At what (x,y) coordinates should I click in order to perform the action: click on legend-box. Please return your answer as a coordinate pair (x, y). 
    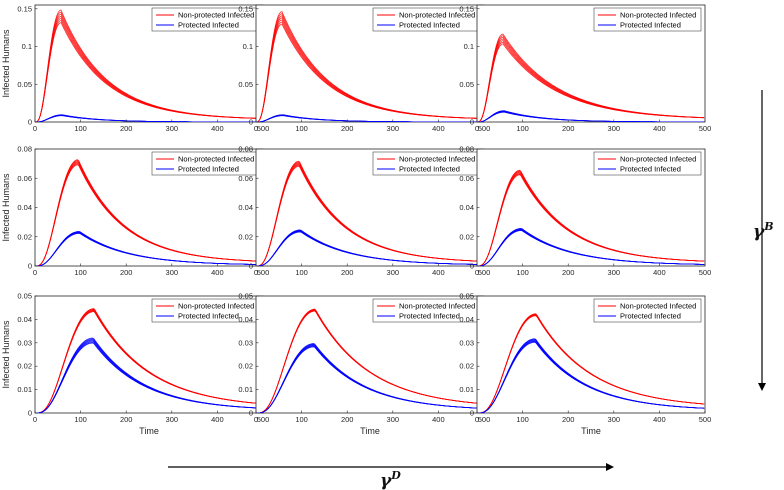
    Looking at the image, I should click on (647, 19).